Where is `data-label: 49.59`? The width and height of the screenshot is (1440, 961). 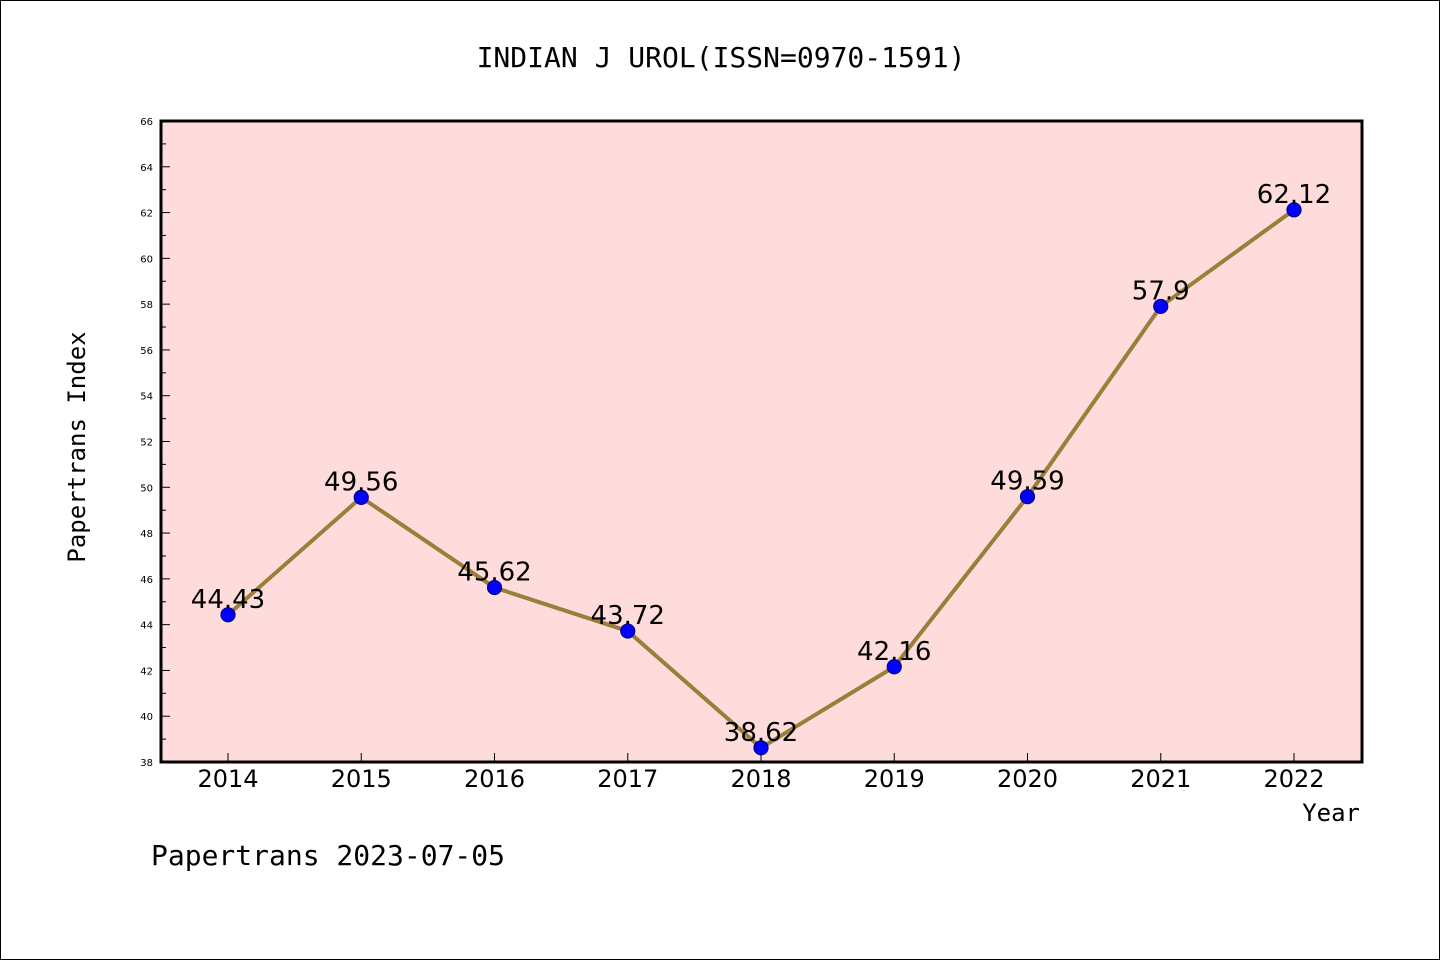 data-label: 49.59 is located at coordinates (1027, 482).